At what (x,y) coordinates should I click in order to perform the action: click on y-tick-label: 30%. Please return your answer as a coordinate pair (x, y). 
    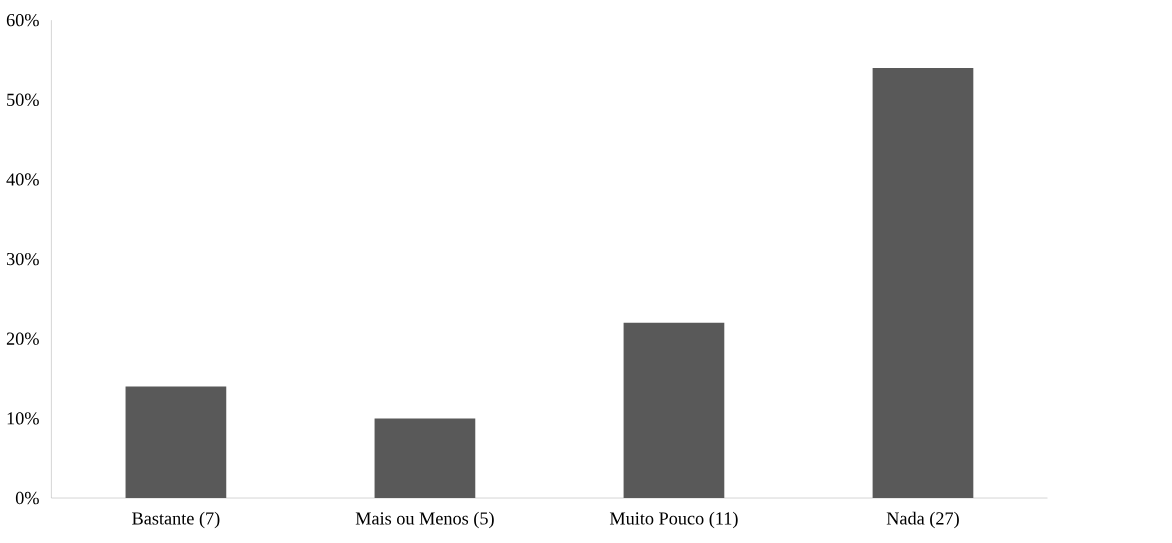
    Looking at the image, I should click on (22, 259).